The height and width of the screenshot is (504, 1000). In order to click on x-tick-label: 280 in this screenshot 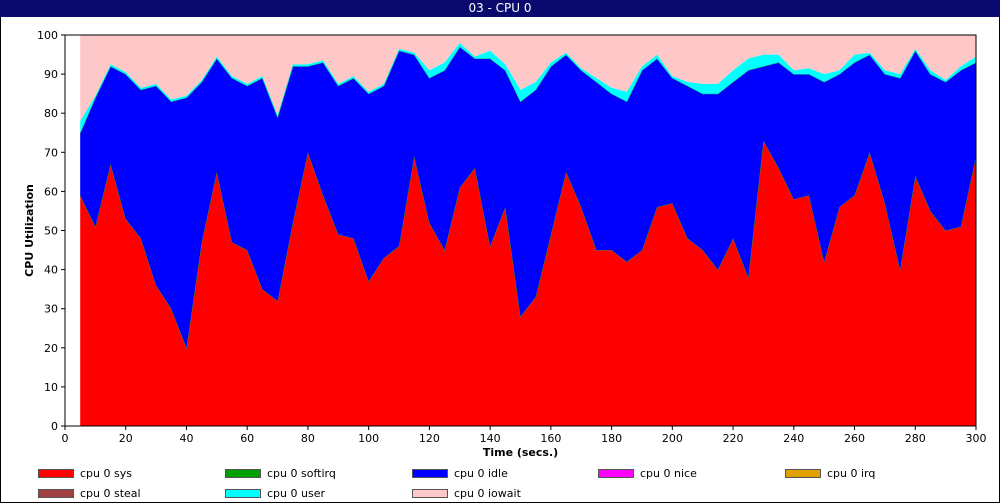, I will do `click(915, 438)`.